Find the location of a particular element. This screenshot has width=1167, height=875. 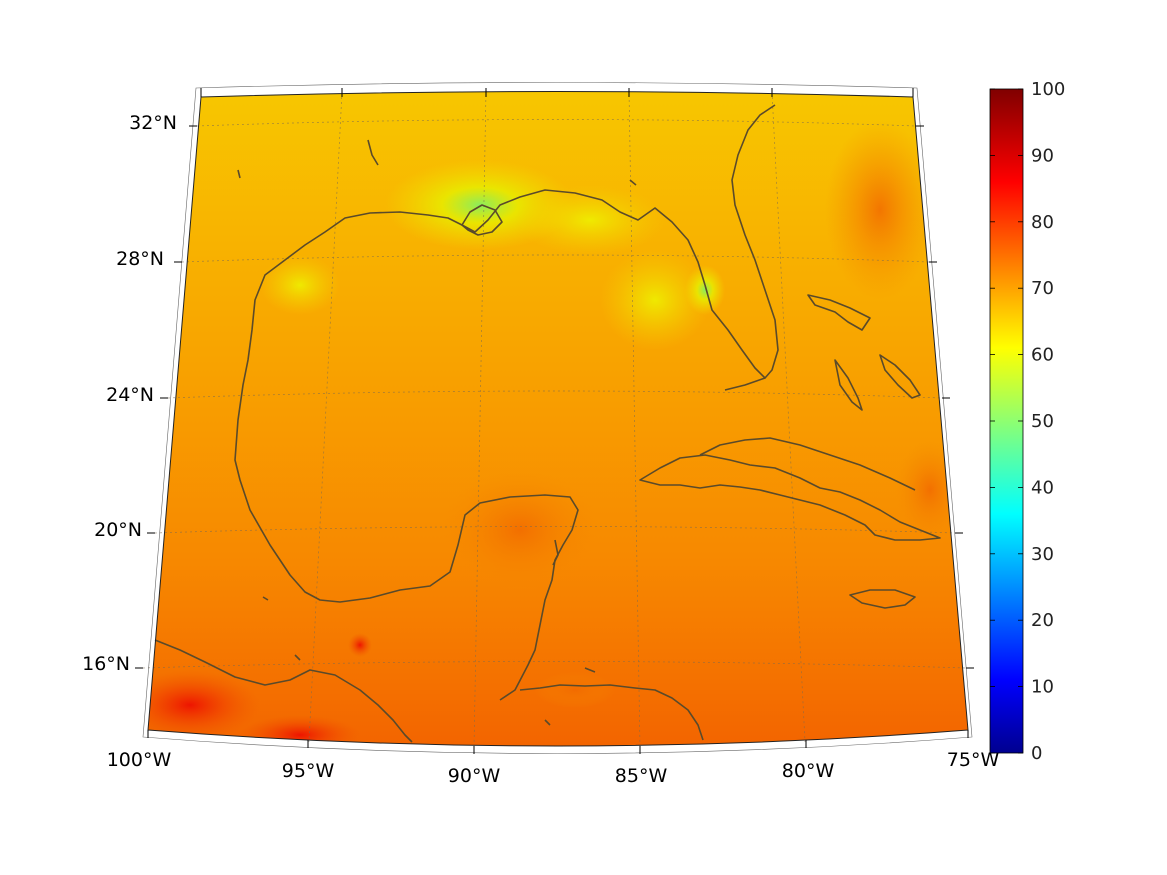

lon-tick-label-100w: 100°W is located at coordinates (139, 760).